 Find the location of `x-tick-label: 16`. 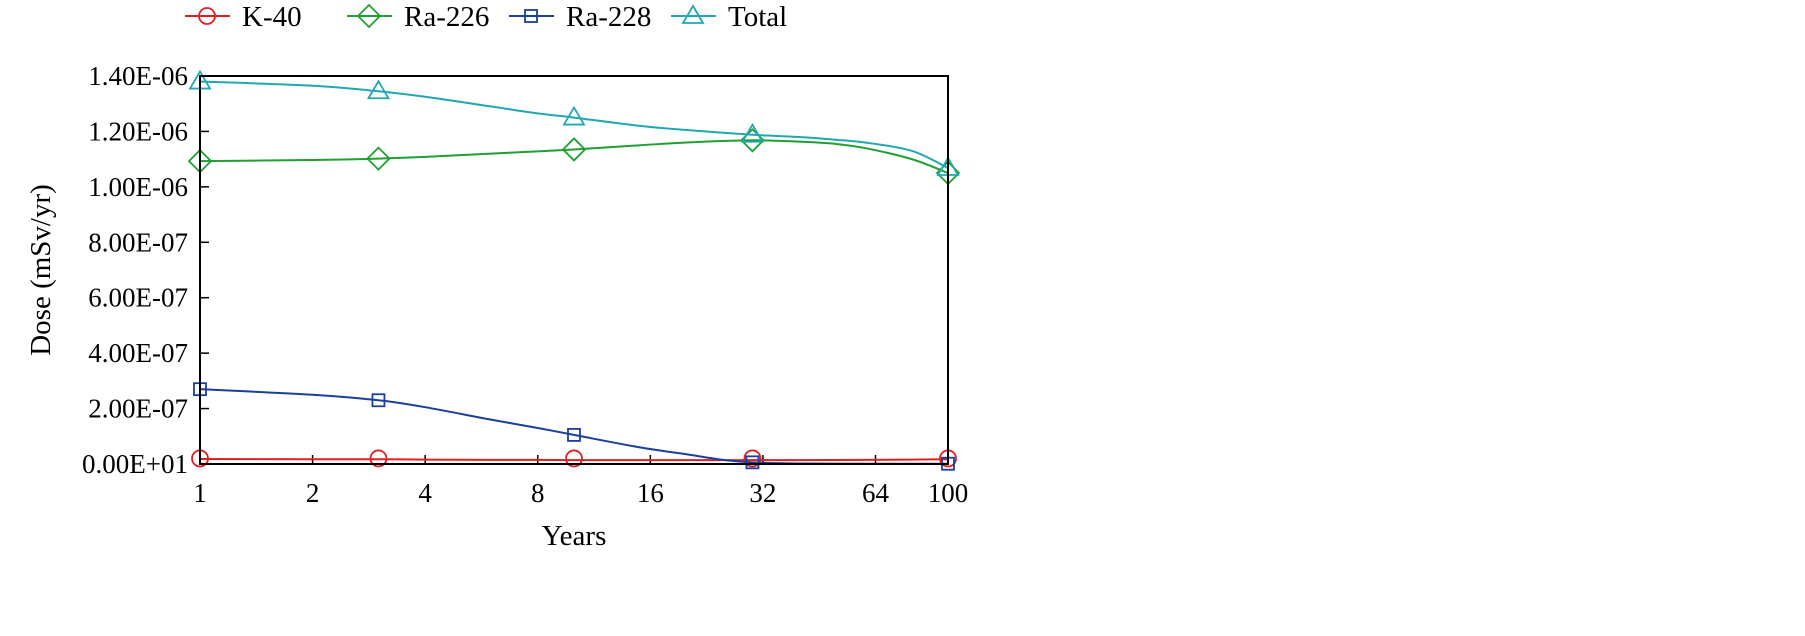

x-tick-label: 16 is located at coordinates (650, 493).